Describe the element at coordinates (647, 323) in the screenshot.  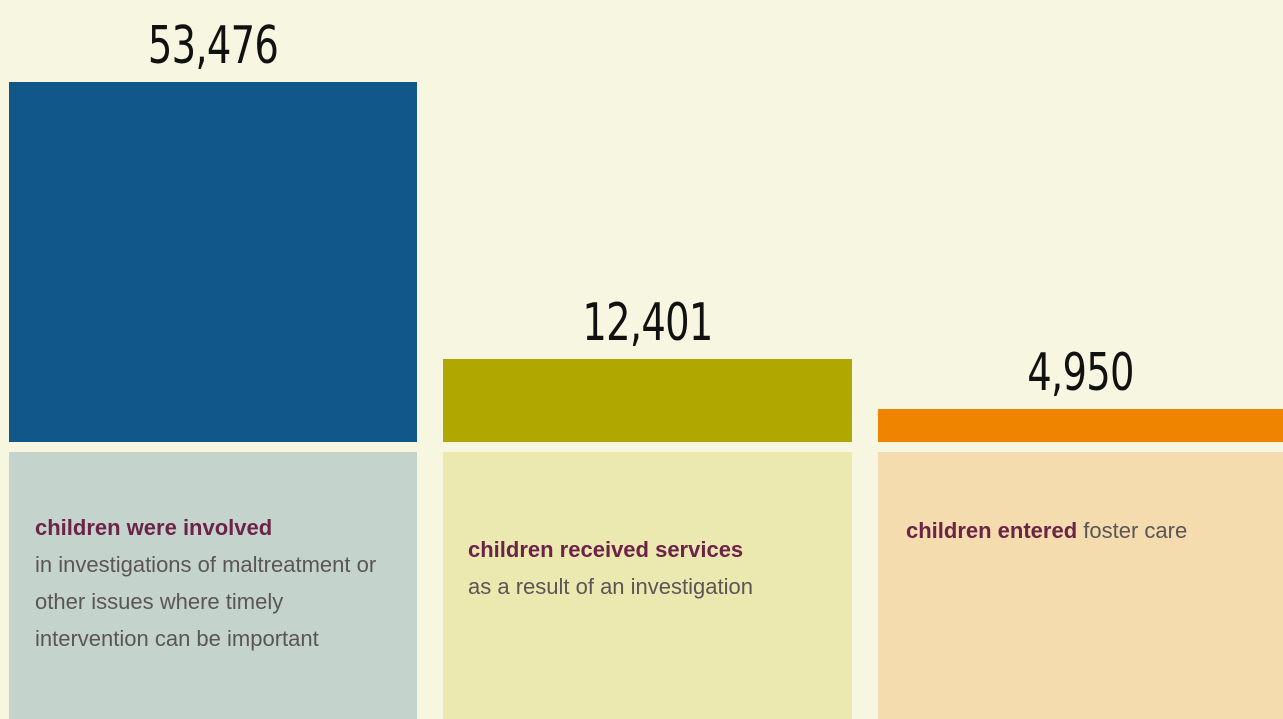
I see `value-label-services: 12,401` at that location.